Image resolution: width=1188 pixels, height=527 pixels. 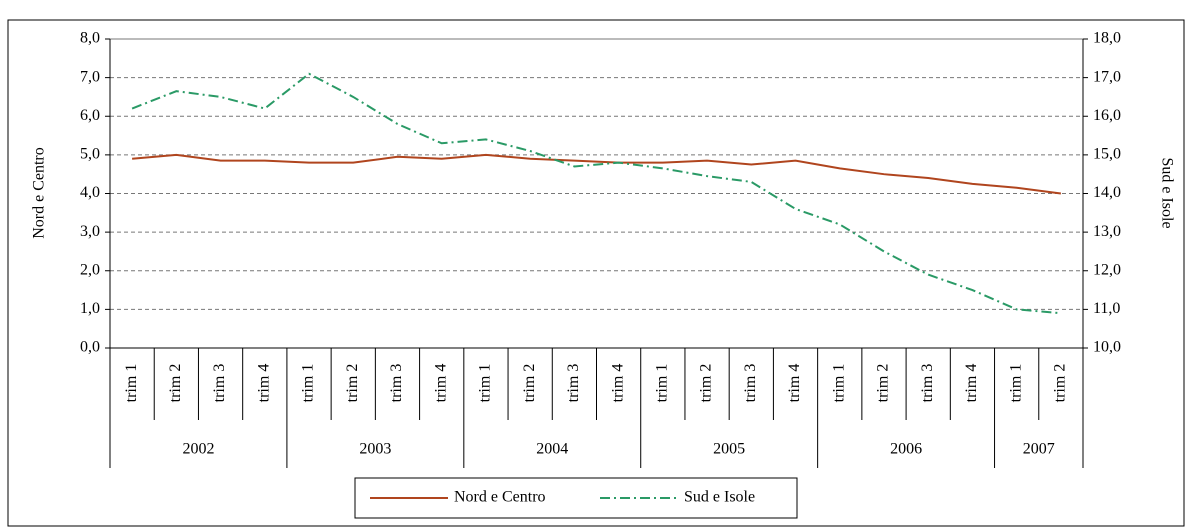 I want to click on y2-tick-label: 17,0, so click(x=1107, y=76).